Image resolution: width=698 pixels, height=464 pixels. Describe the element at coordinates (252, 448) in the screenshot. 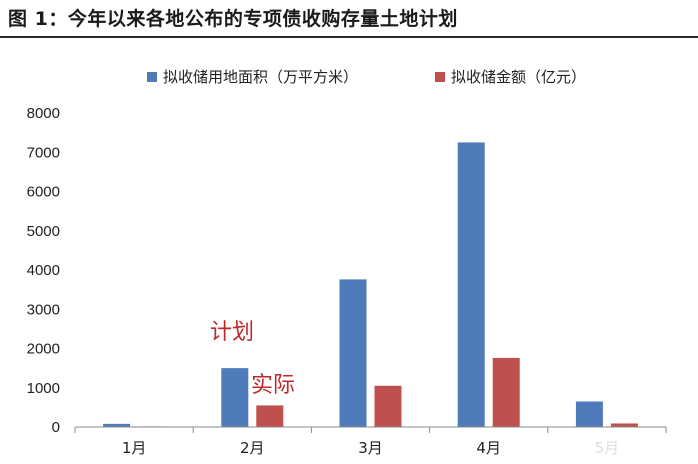

I see `x-category-label: 2月` at that location.